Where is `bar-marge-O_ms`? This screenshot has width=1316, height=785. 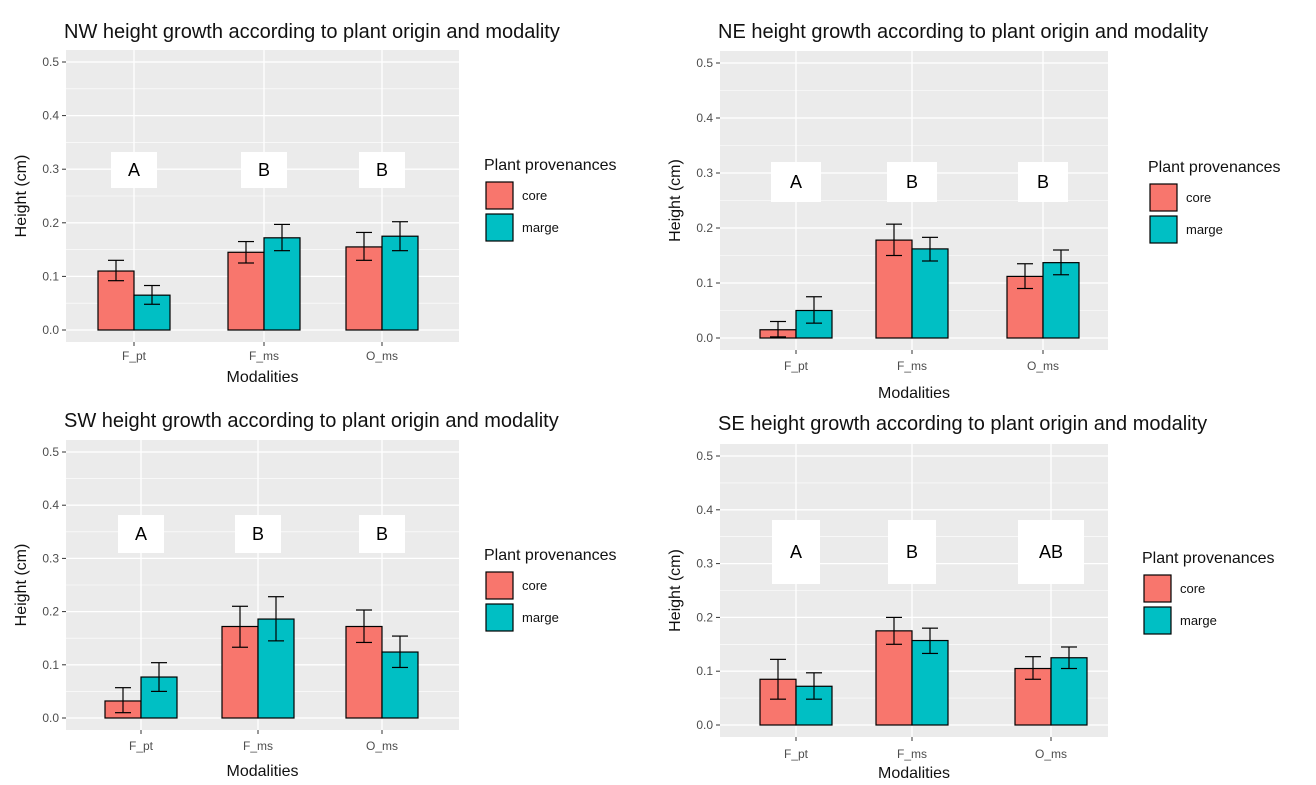
bar-marge-O_ms is located at coordinates (400, 283).